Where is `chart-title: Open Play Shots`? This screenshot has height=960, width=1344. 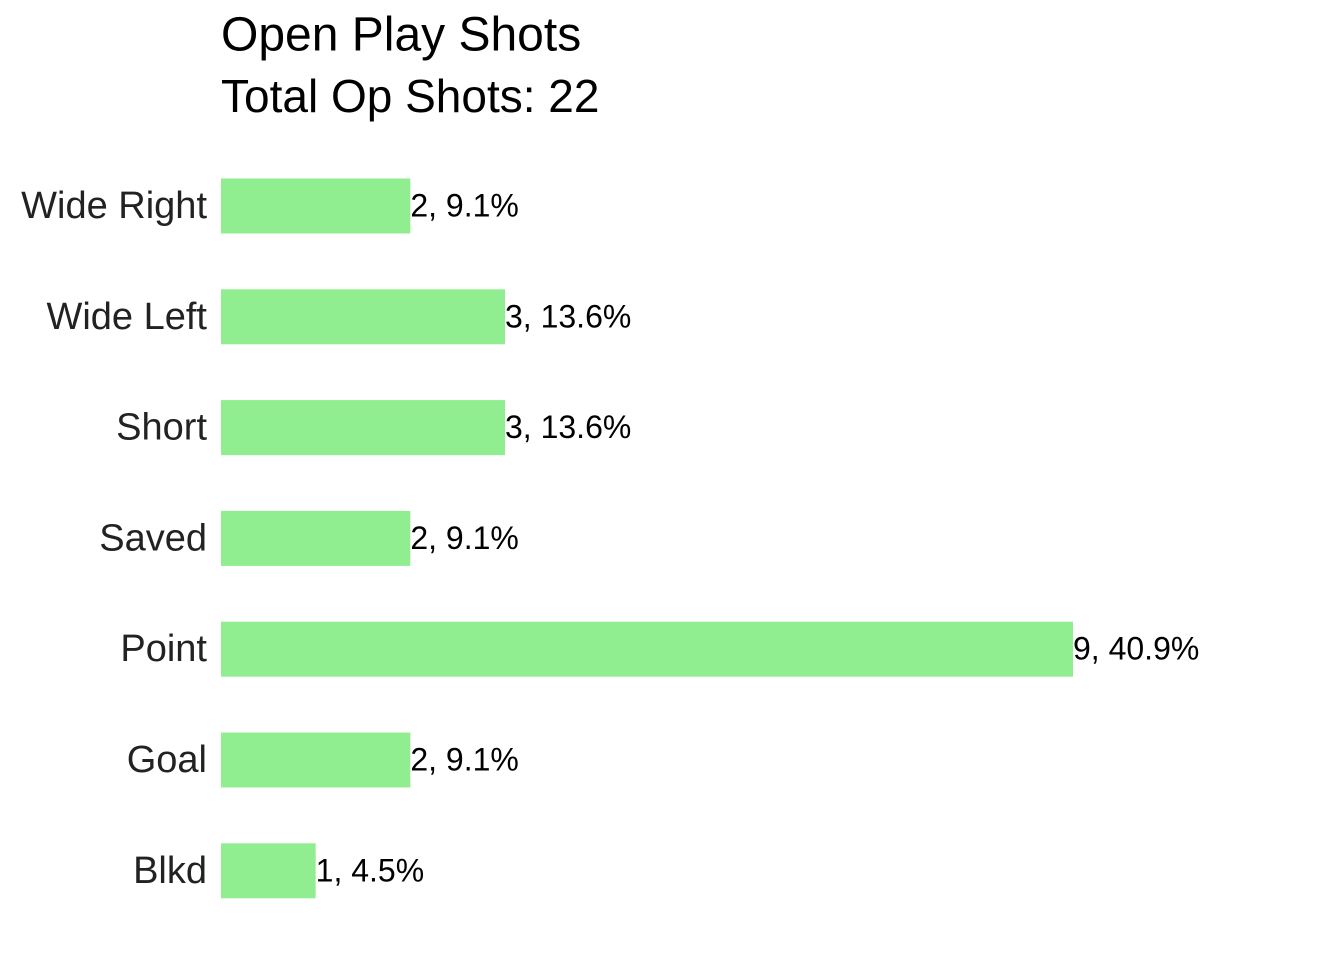 chart-title: Open Play Shots is located at coordinates (401, 35).